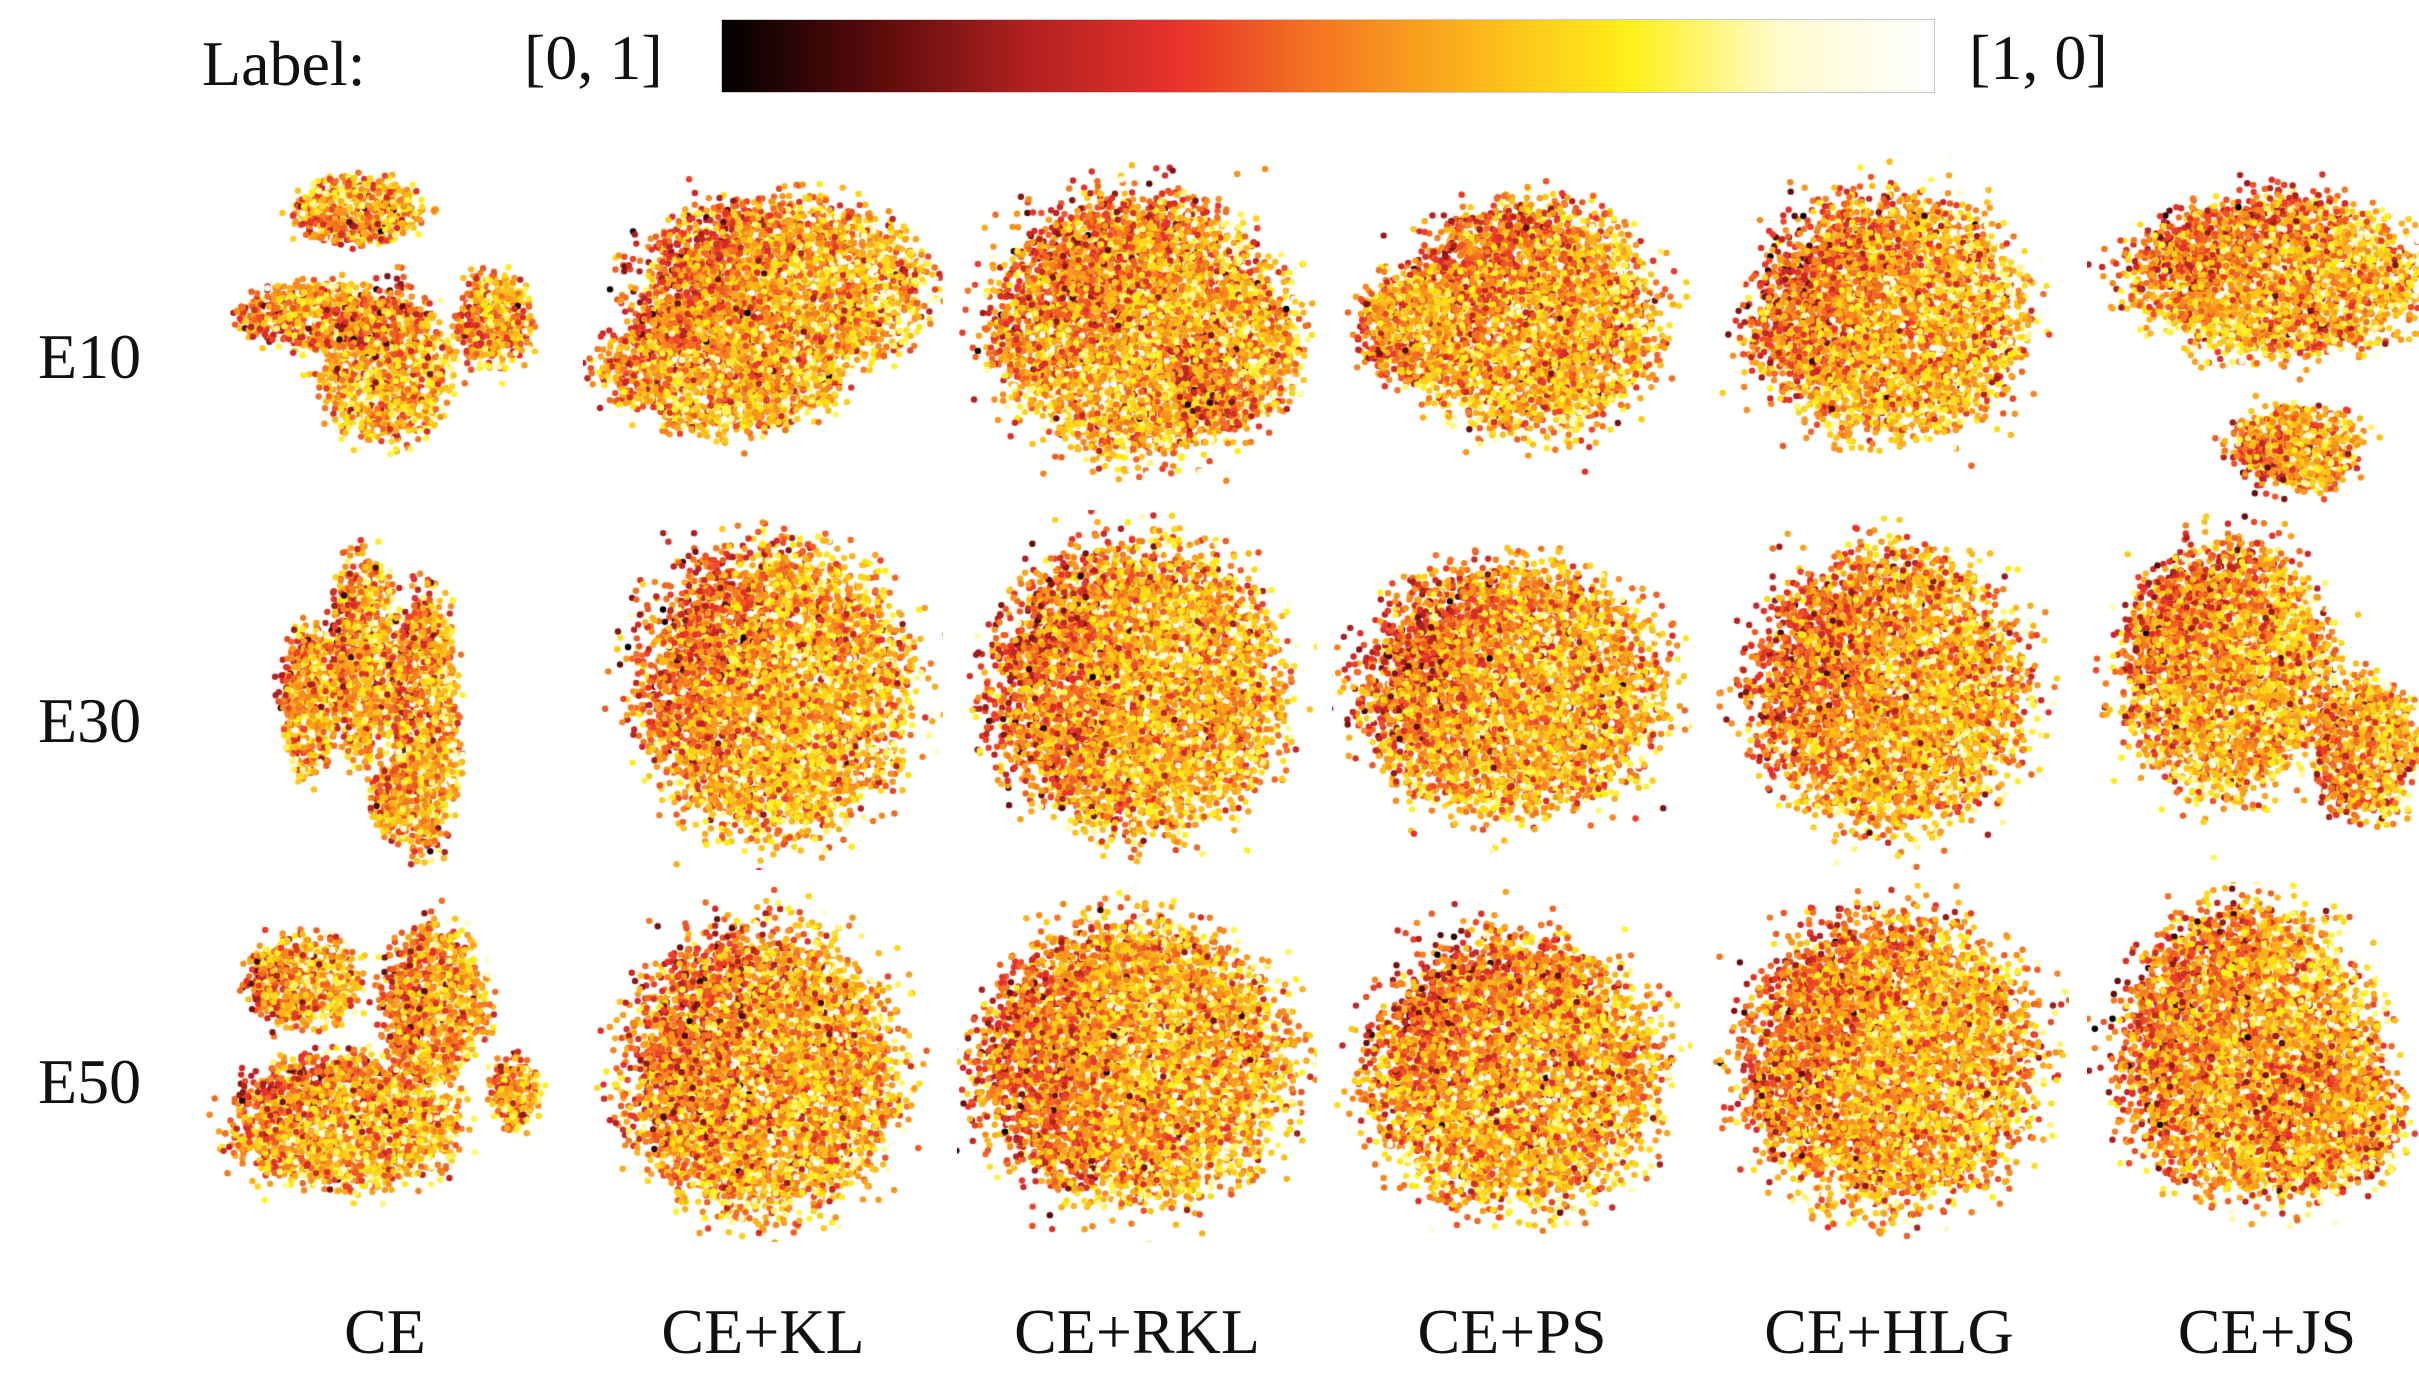 This screenshot has width=2419, height=1375. I want to click on scatter-panel-e10-ce, so click(385, 326).